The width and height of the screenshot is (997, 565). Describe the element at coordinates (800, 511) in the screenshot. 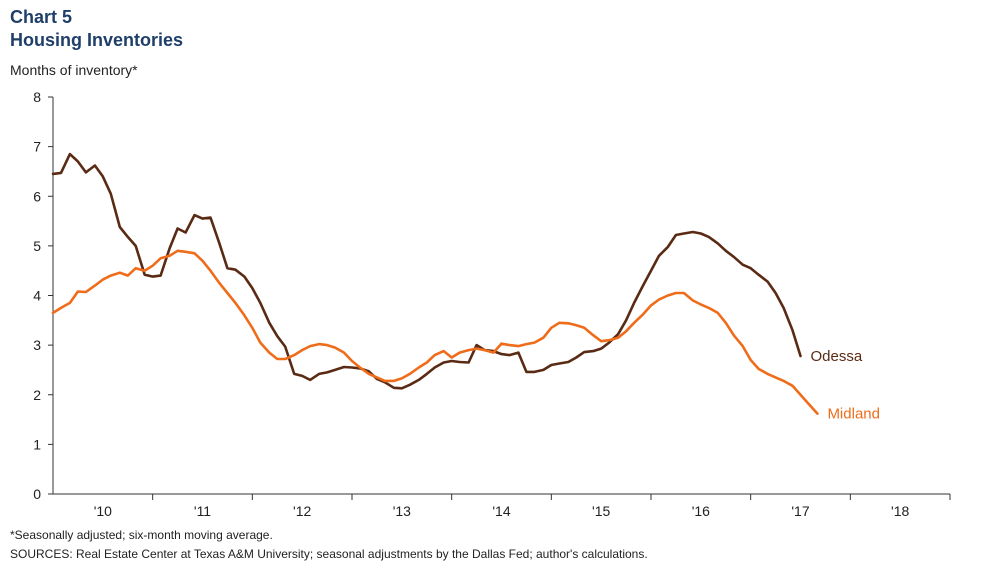

I see `x-tick-label: '17` at that location.